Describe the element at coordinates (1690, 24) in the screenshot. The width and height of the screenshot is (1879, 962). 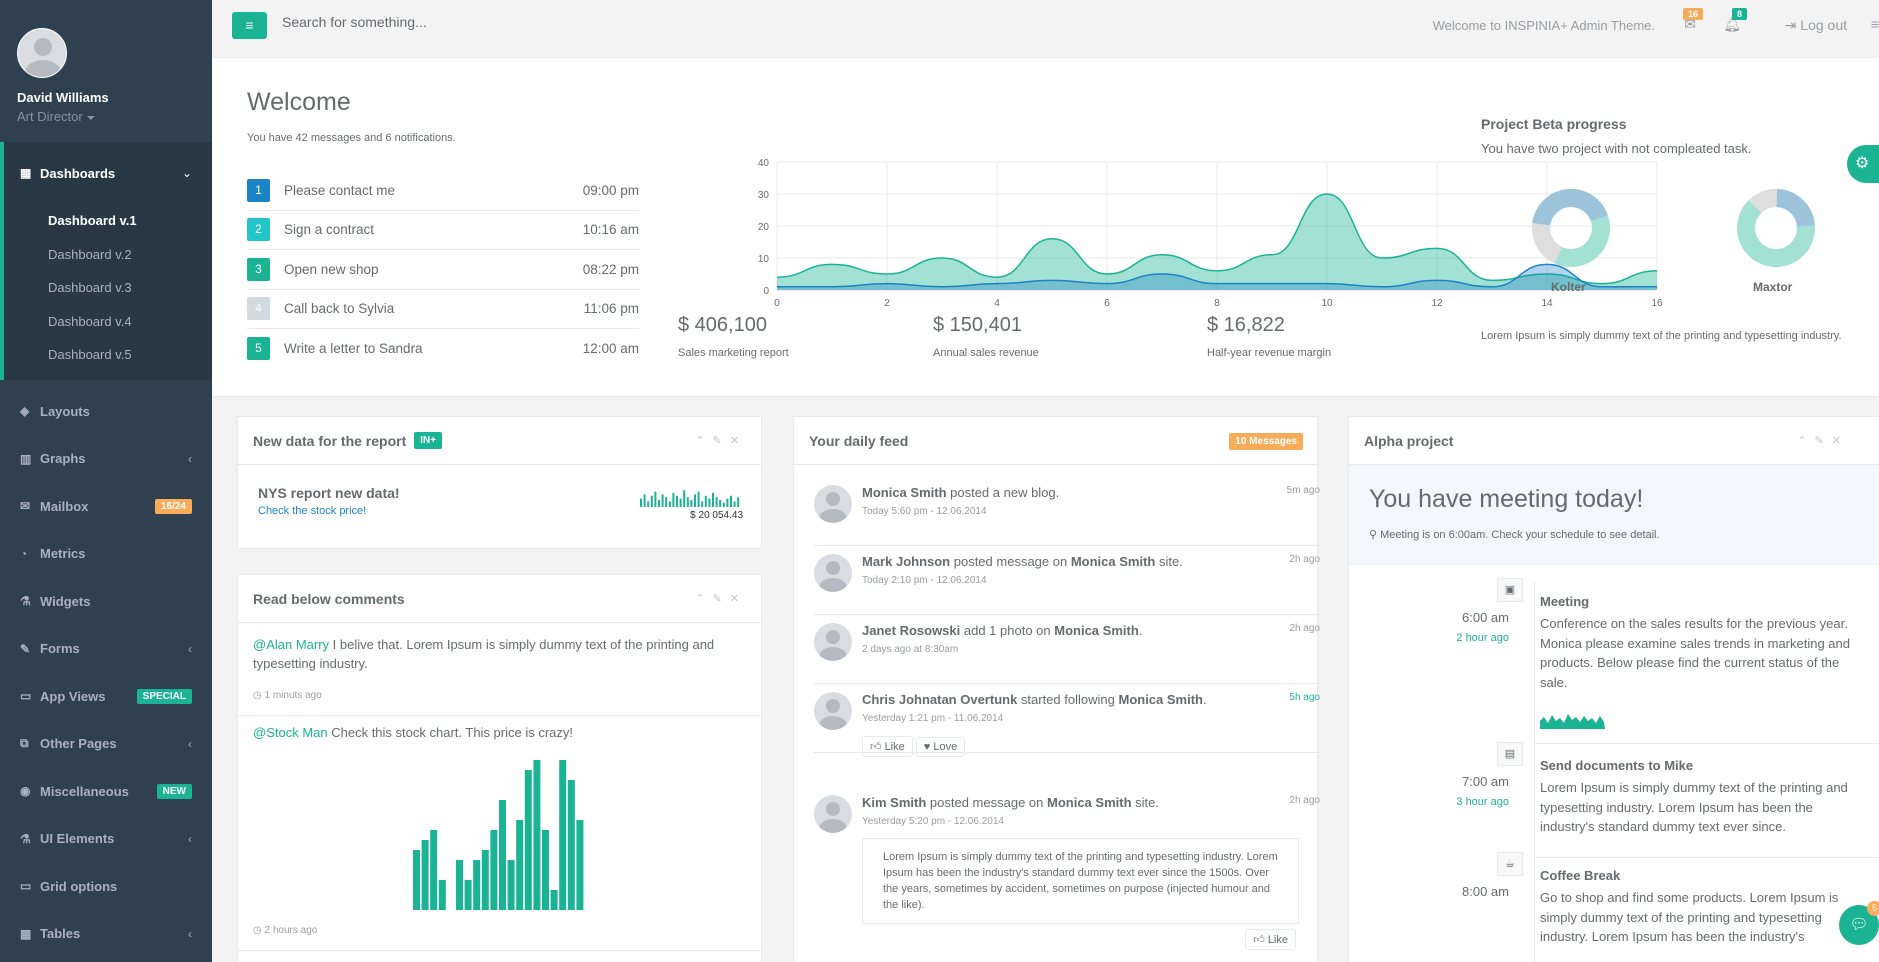
I see `envelope-icon: ✉` at that location.